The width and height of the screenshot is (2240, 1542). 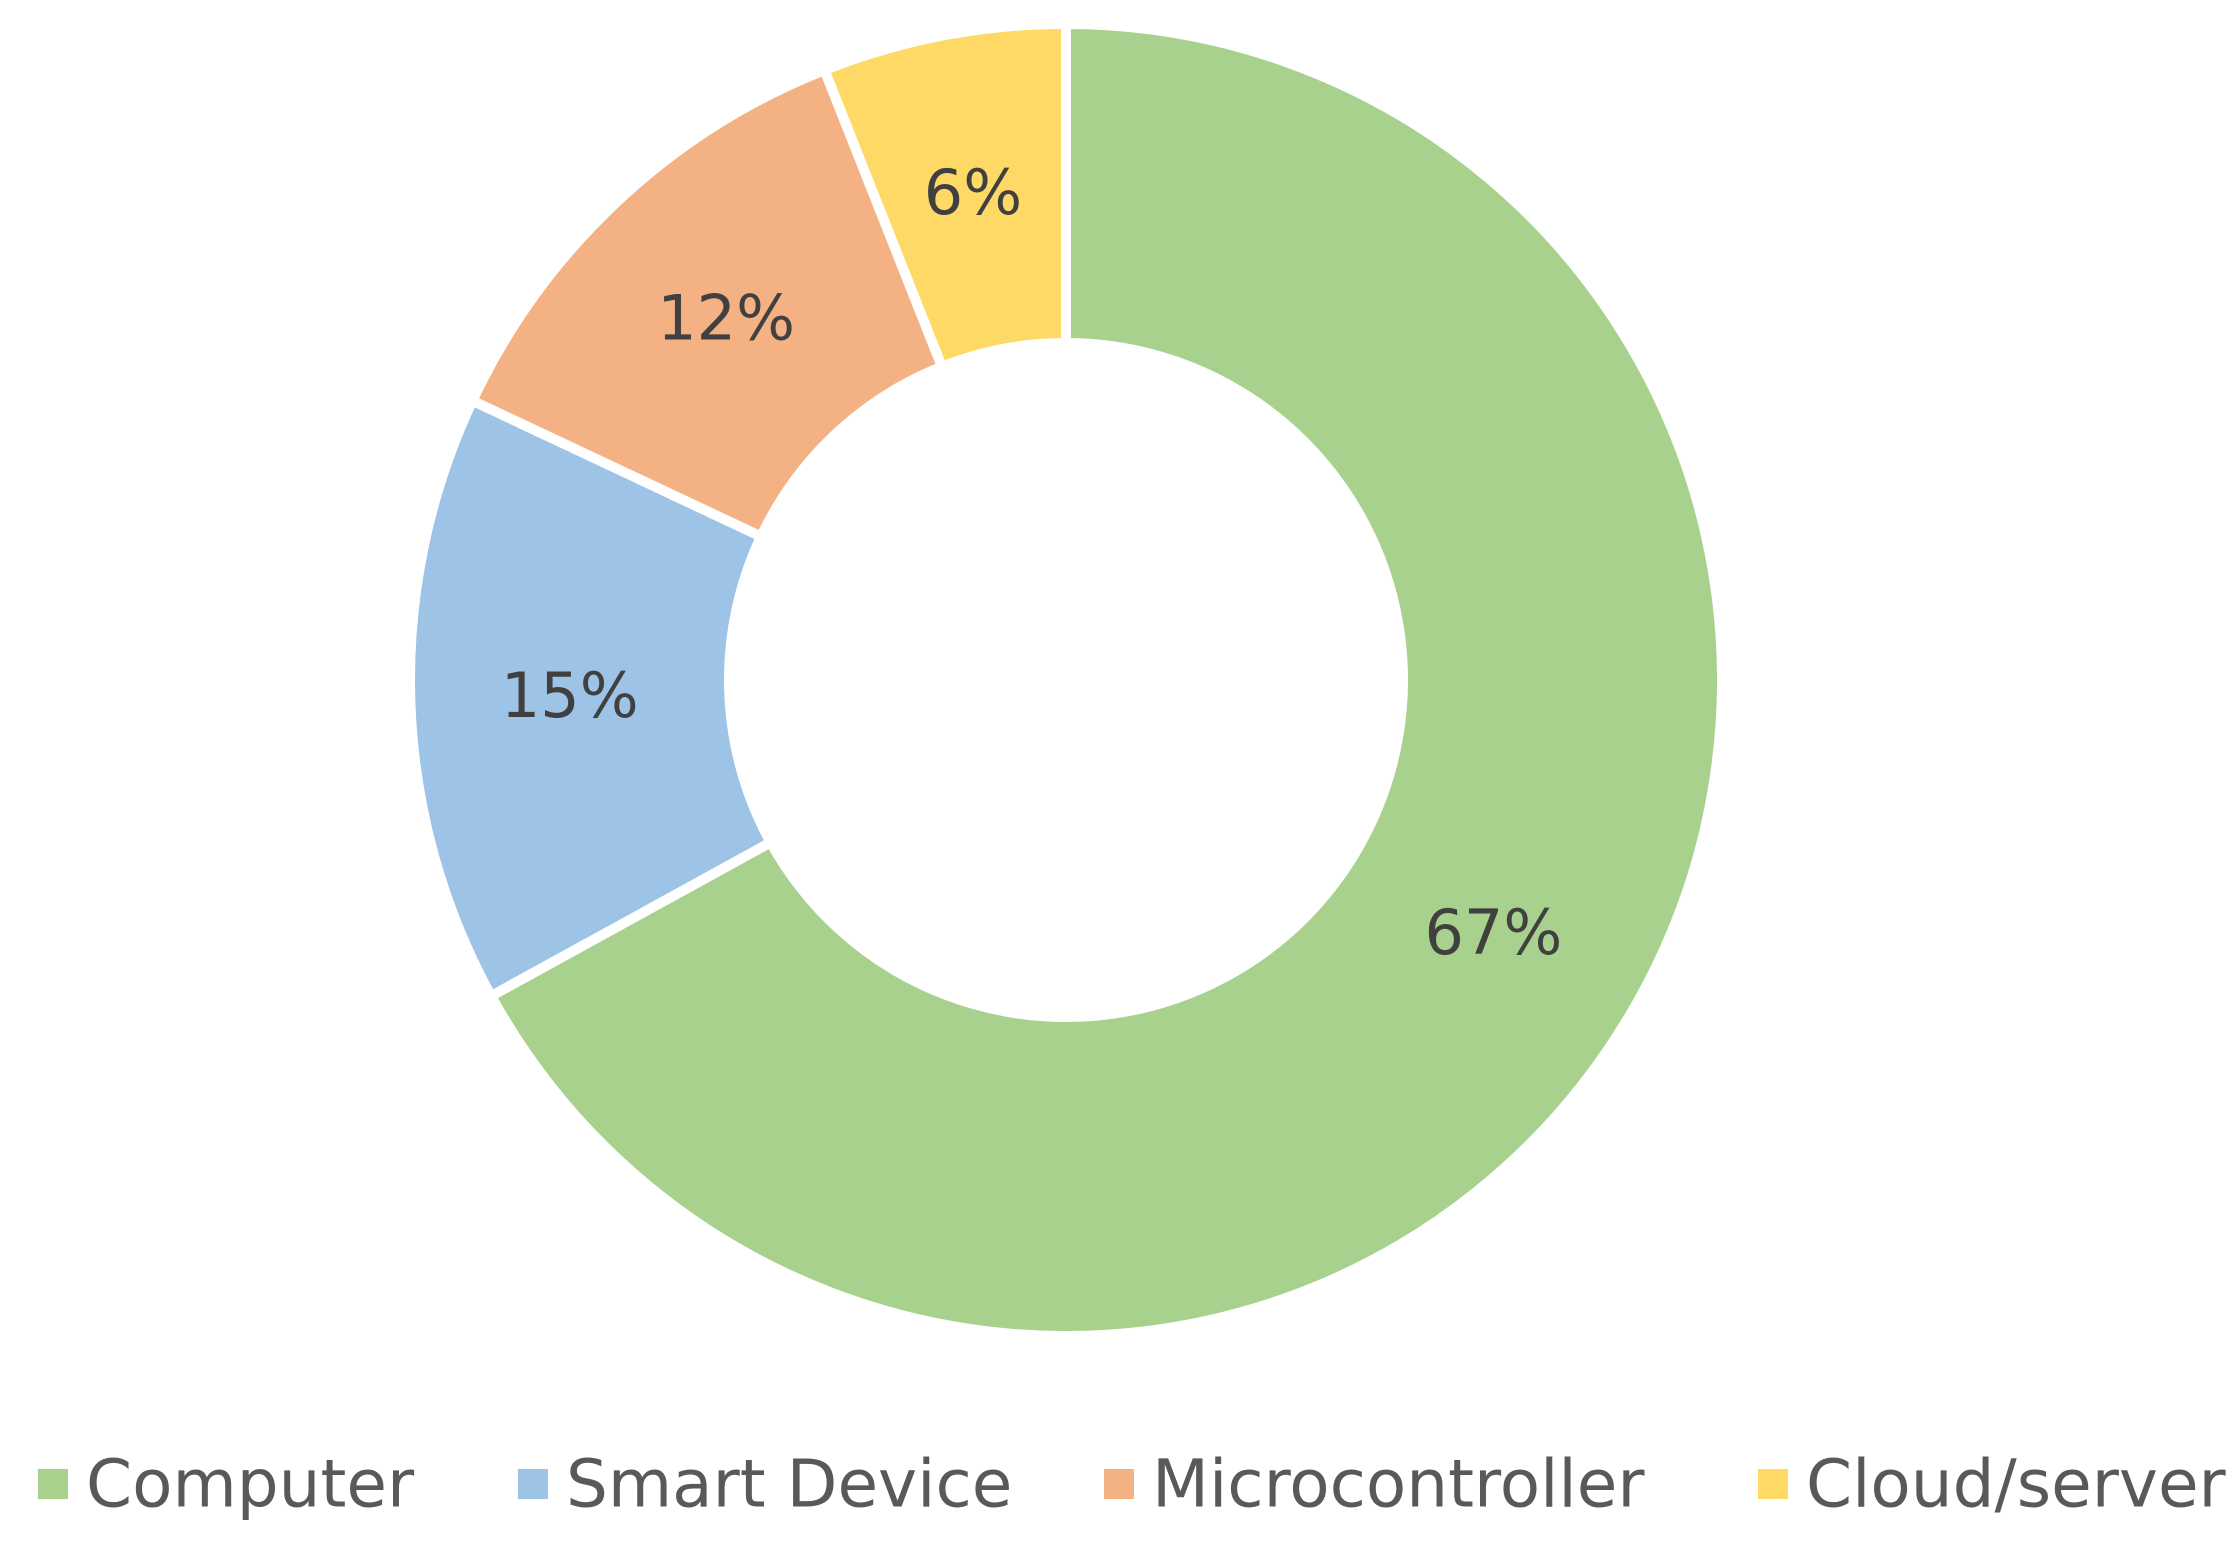 I want to click on legend-label-cloud-server: Cloud/server, so click(x=2016, y=1484).